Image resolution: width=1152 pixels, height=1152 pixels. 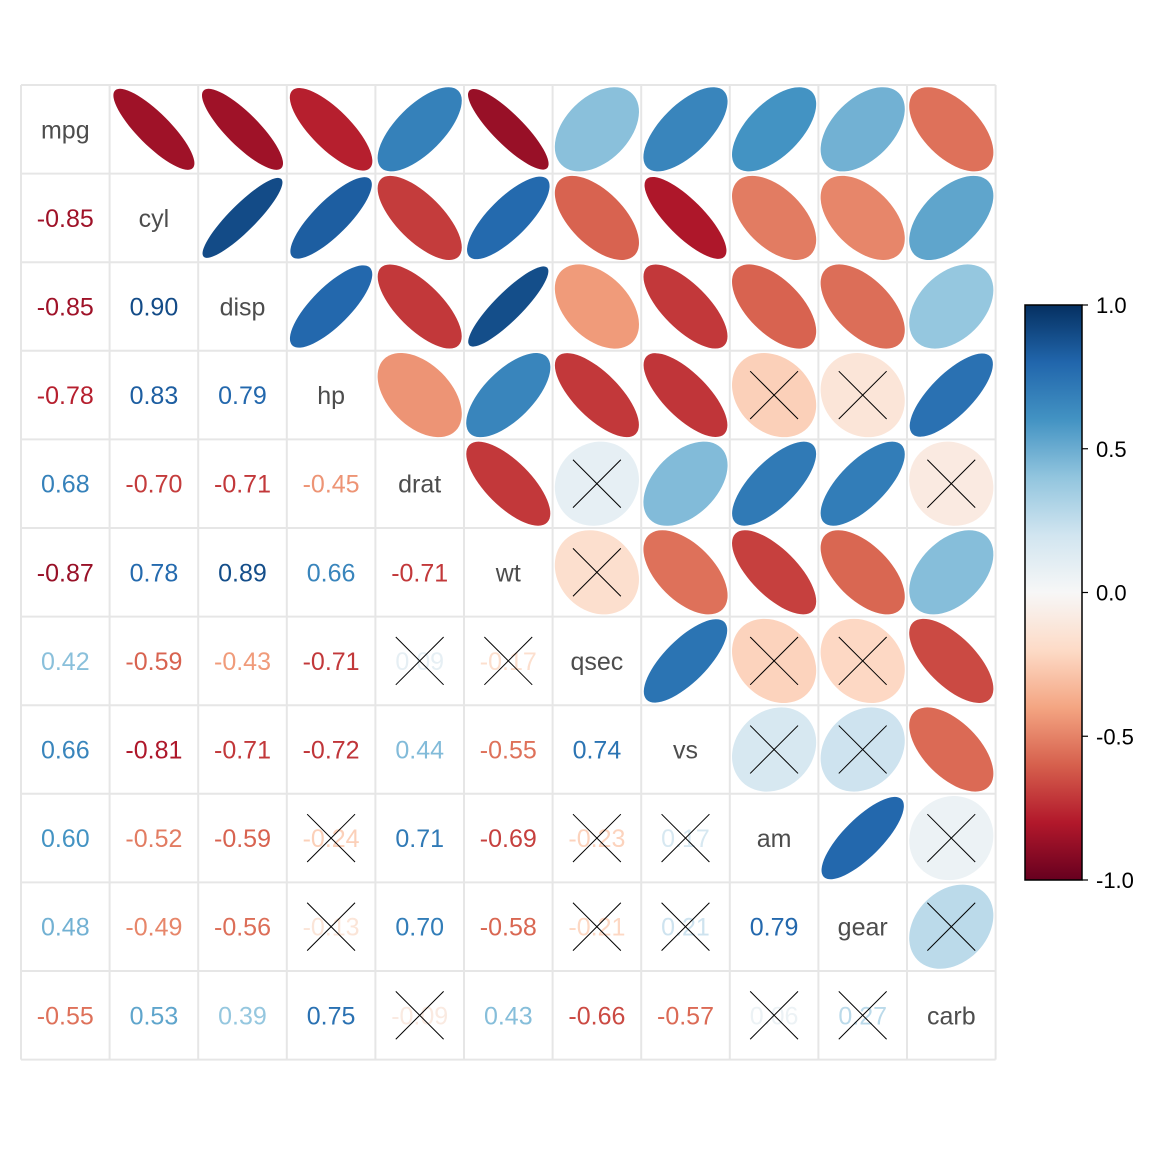 What do you see at coordinates (65, 573) in the screenshot?
I see `corr-value-wt-mpg: -0.87` at bounding box center [65, 573].